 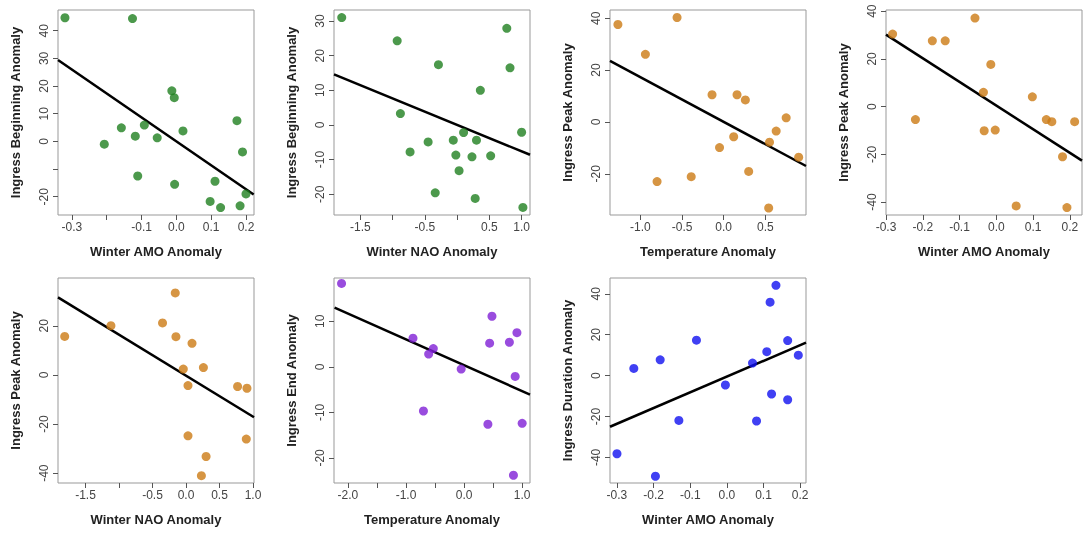 What do you see at coordinates (348, 495) in the screenshot?
I see `x-tick-label: -2.0` at bounding box center [348, 495].